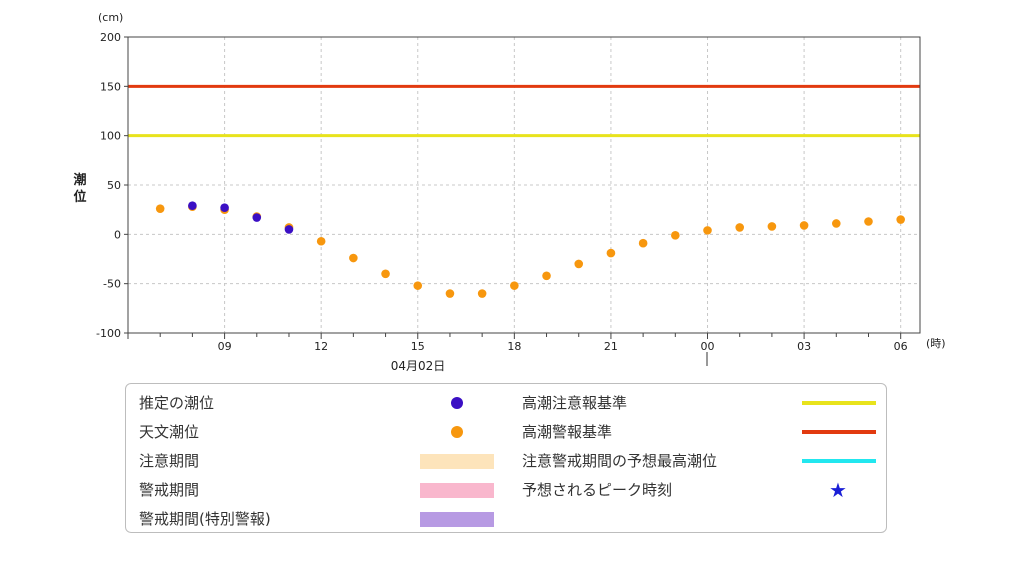 This screenshot has height=561, width=1024. I want to click on legend-label: 注意警戒期間の予想最高潮位, so click(620, 461).